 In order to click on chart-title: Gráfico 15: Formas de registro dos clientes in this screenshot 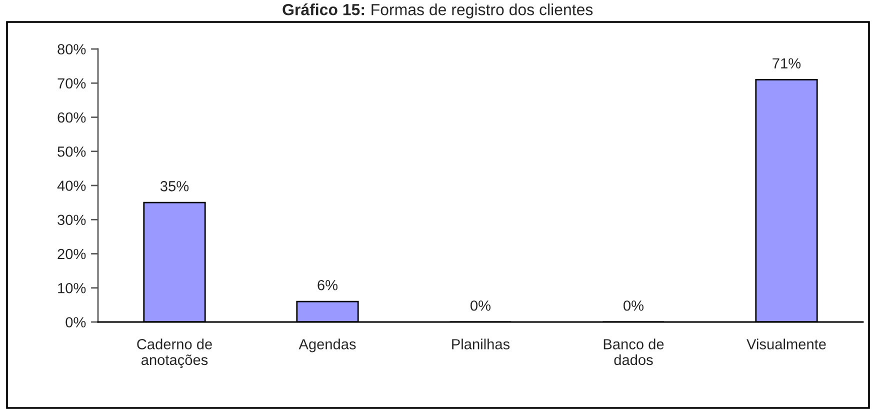, I will do `click(437, 10)`.